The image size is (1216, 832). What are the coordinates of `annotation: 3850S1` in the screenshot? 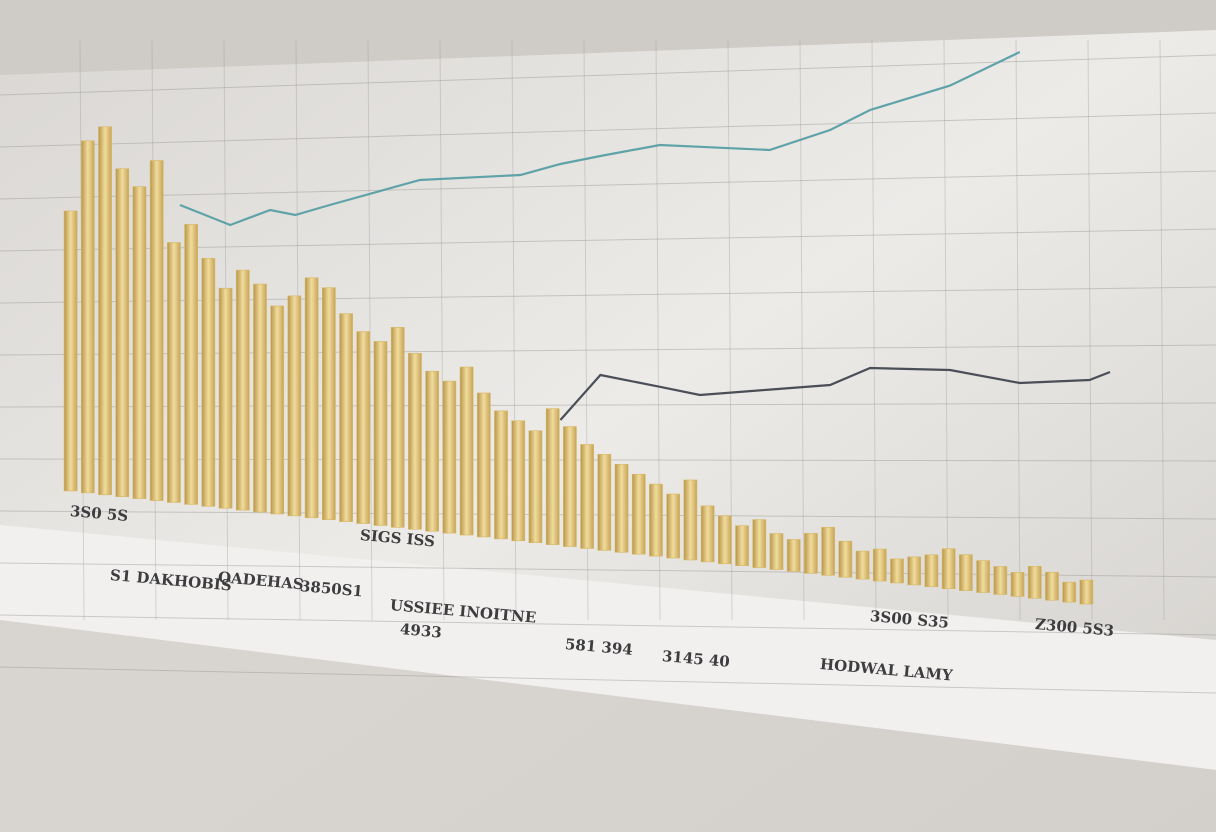 It's located at (331, 588).